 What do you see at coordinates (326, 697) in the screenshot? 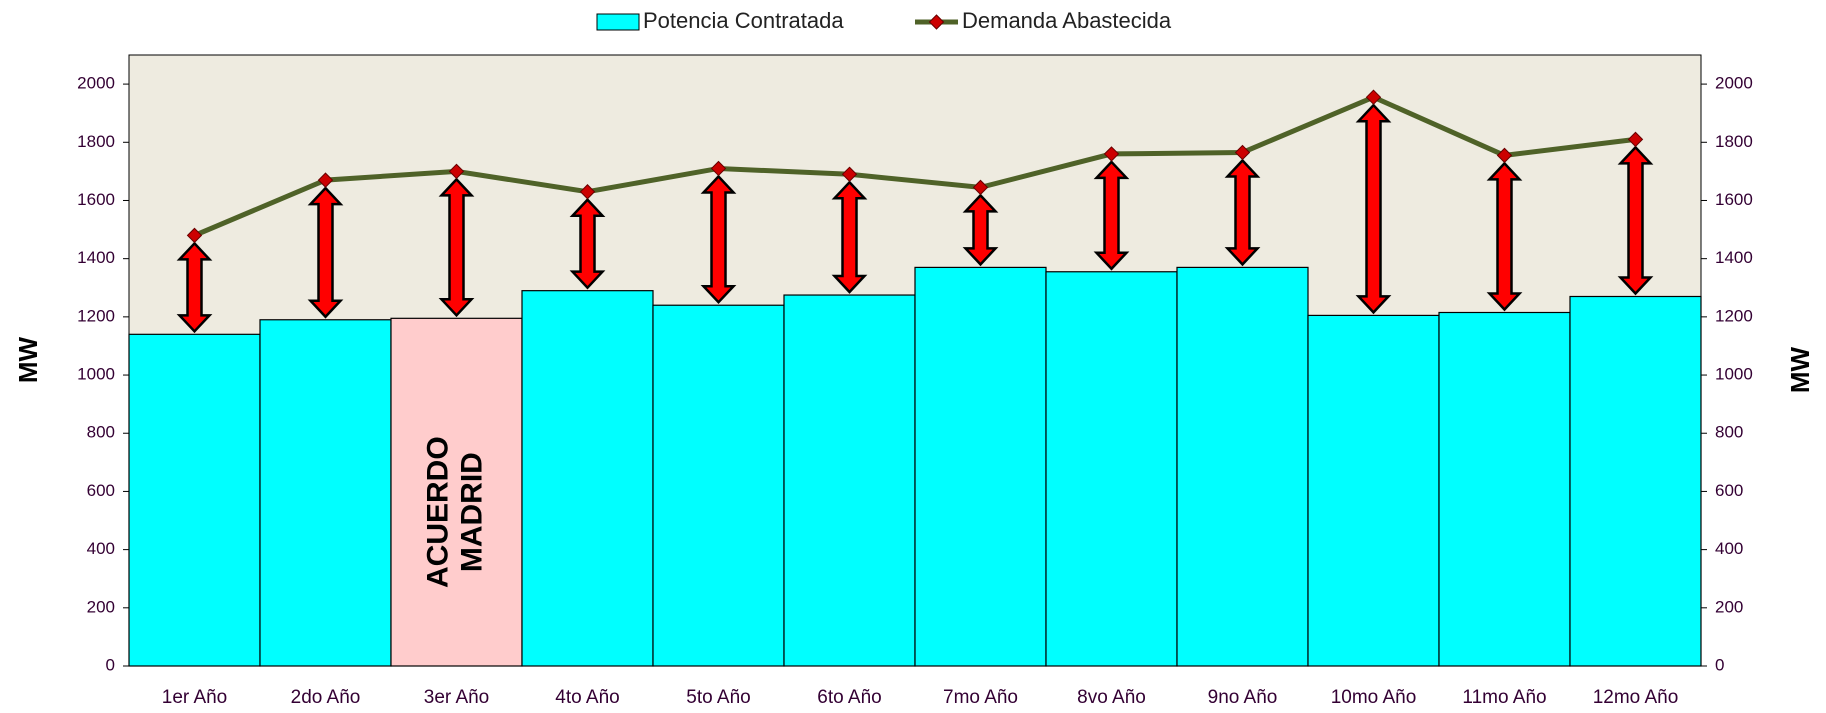
I see `x-tick-label: 2do Año` at bounding box center [326, 697].